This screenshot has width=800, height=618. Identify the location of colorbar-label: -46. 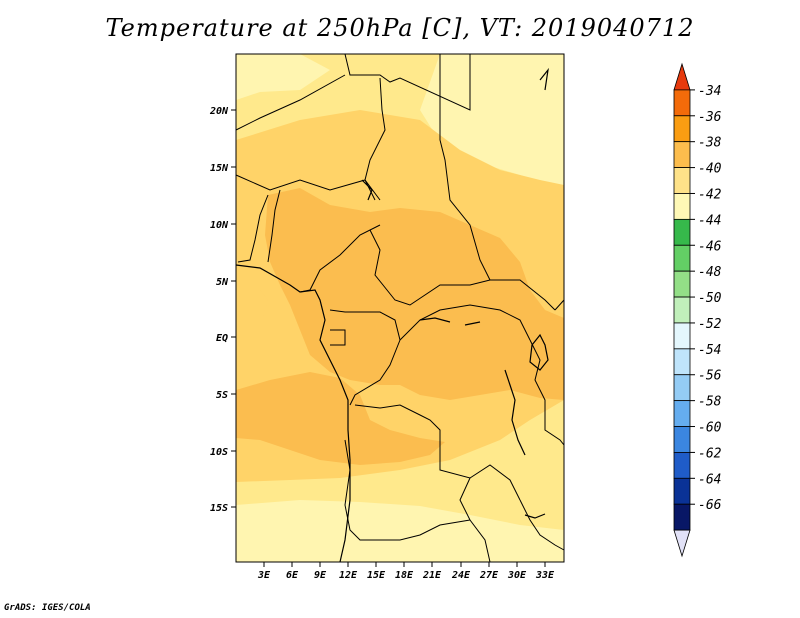
(710, 246).